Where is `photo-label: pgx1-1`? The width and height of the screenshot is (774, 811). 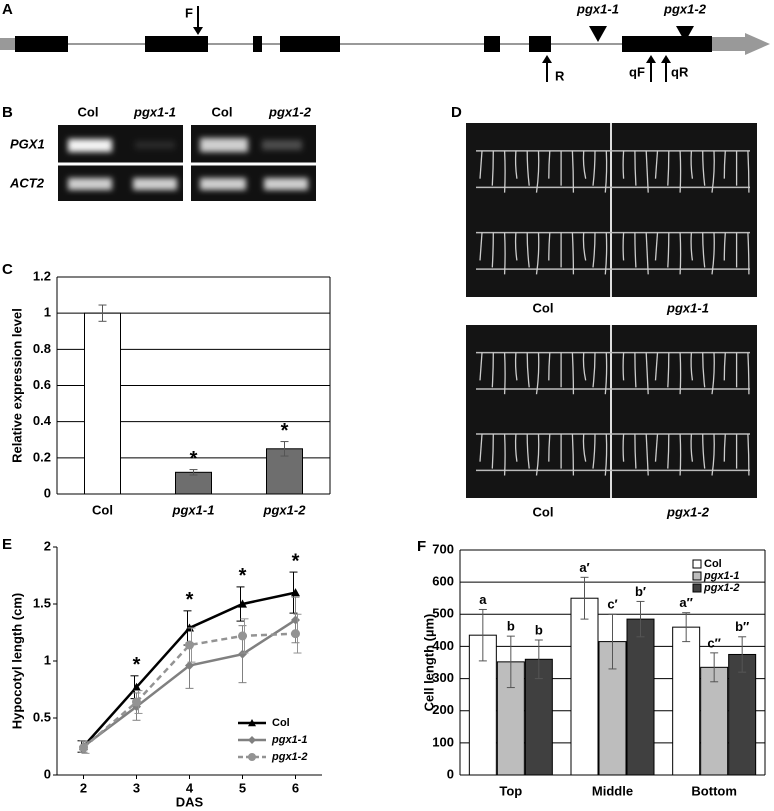
photo-label: pgx1-1 is located at coordinates (687, 307).